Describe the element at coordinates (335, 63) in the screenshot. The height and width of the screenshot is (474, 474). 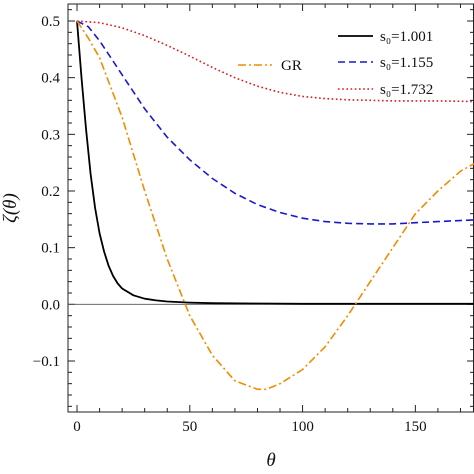
I see `legend: s₀=1.001 s₀=1.155 s₀=1.732 GR` at that location.